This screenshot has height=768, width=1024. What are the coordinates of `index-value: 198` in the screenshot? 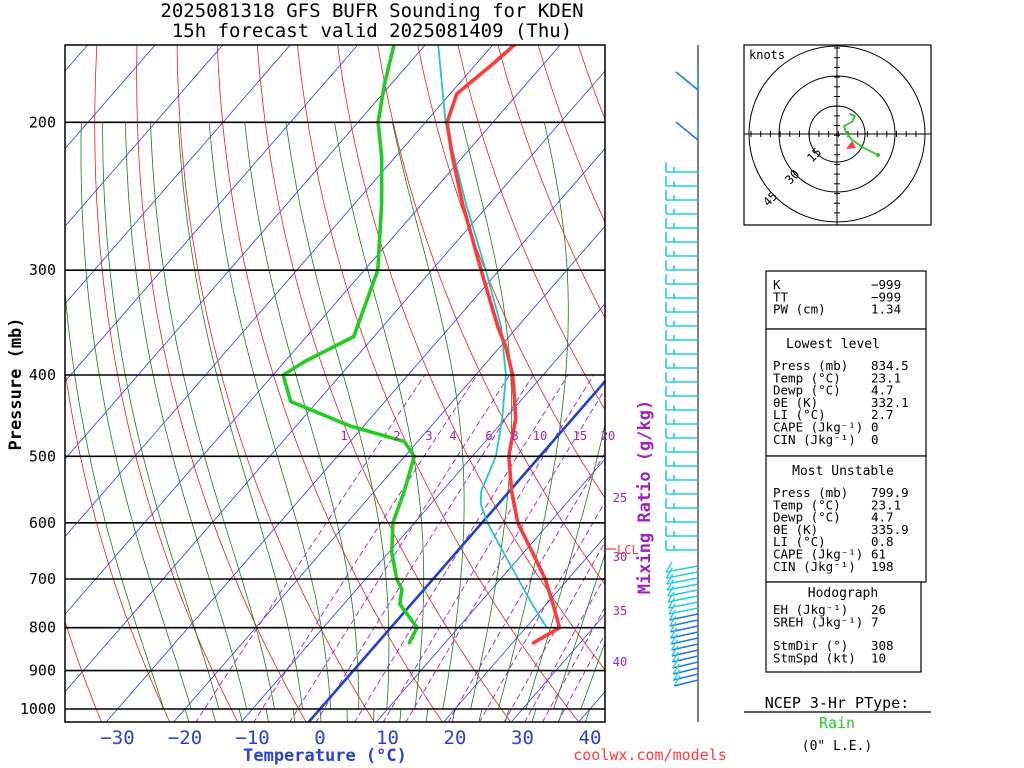 It's located at (882, 566).